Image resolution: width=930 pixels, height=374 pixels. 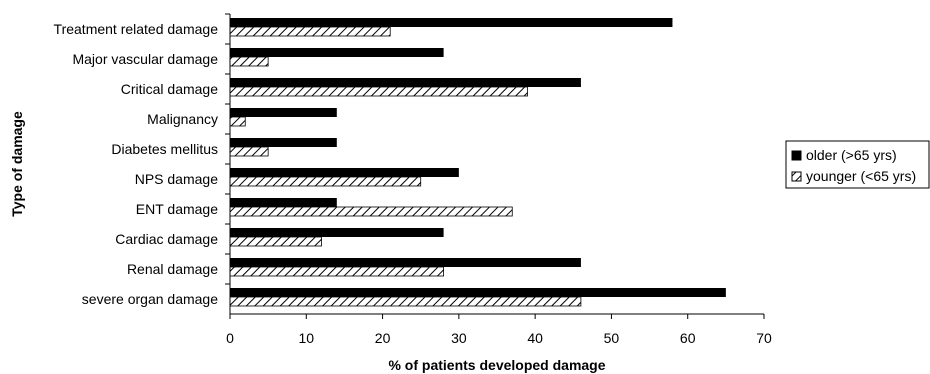 I want to click on category-label: Cardiac damage, so click(x=166, y=239).